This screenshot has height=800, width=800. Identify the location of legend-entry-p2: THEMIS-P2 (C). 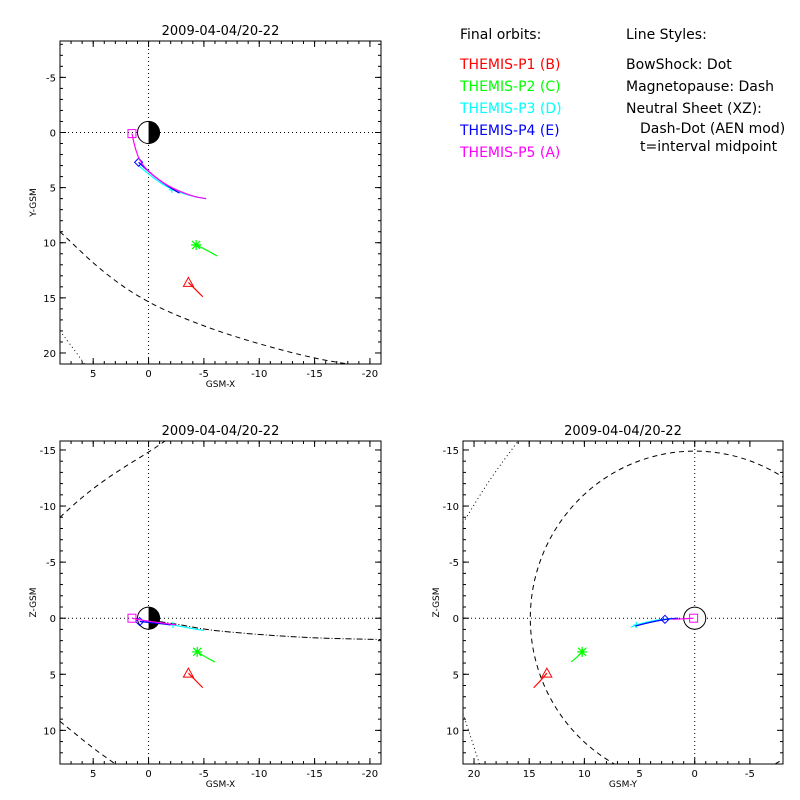
(510, 87).